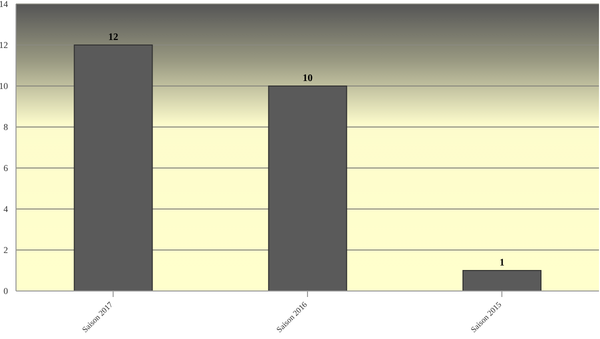 The image size is (600, 339). What do you see at coordinates (4, 5) in the screenshot?
I see `y-tick-label: 14` at bounding box center [4, 5].